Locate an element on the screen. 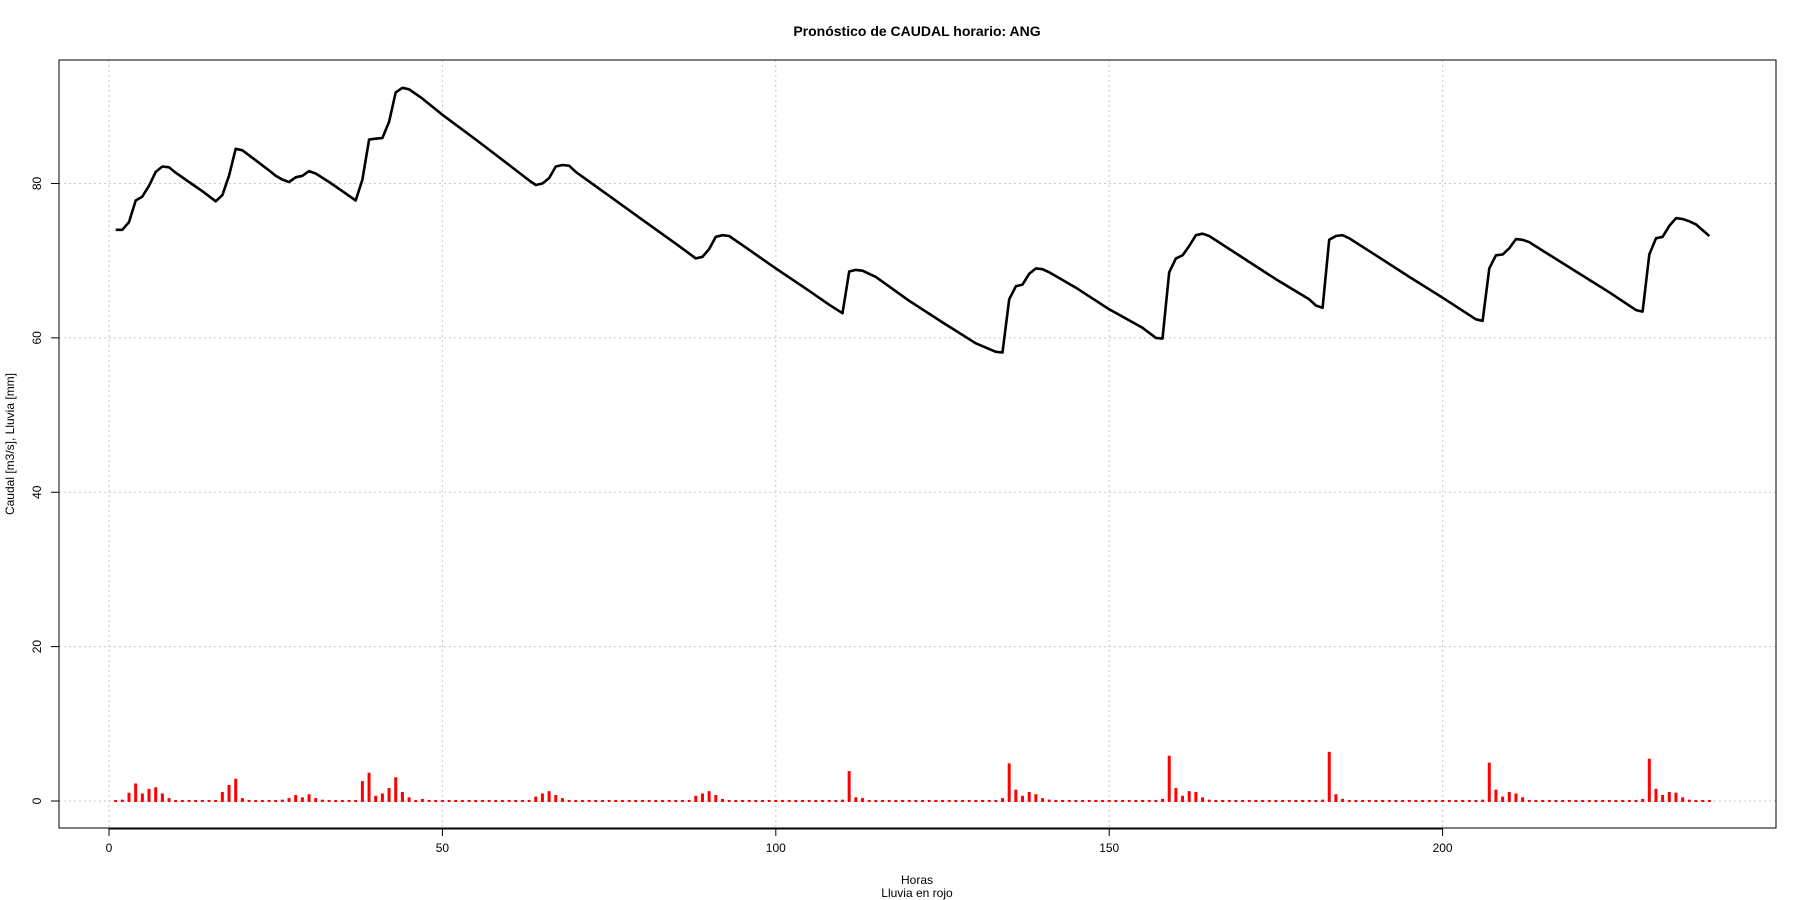 This screenshot has width=1800, height=900. y-axis-label: Caudal [m3/s], Lluvia [mm] is located at coordinates (10, 444).